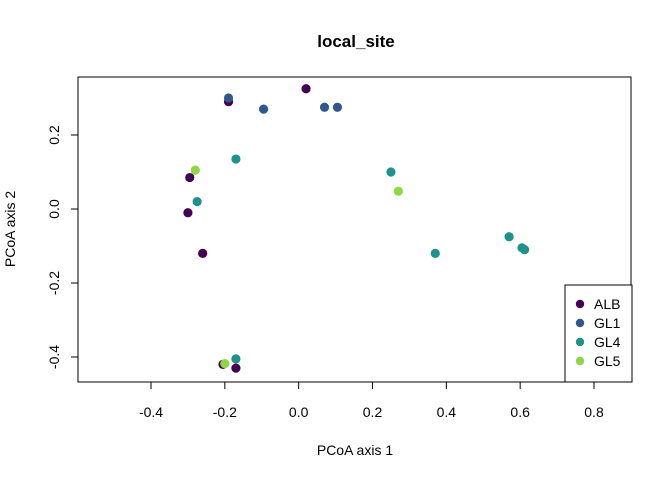 The height and width of the screenshot is (480, 672). What do you see at coordinates (54, 209) in the screenshot?
I see `y-tick-label: 0.0` at bounding box center [54, 209].